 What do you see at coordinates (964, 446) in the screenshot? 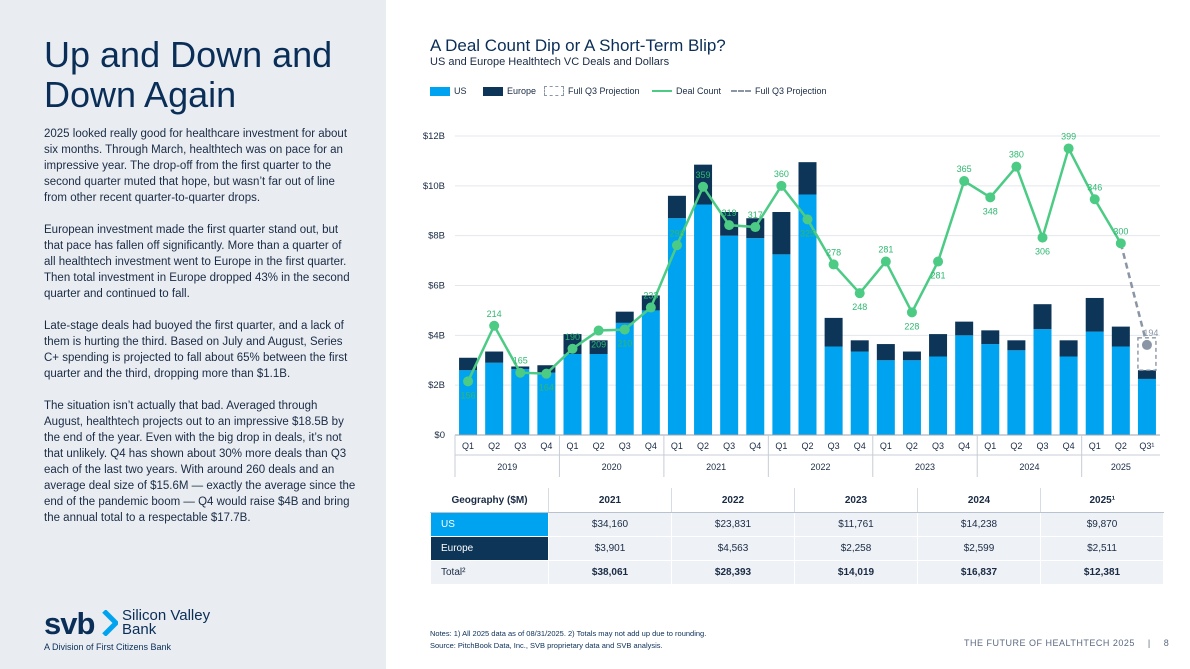
I see `x-tick-label: Q4` at bounding box center [964, 446].